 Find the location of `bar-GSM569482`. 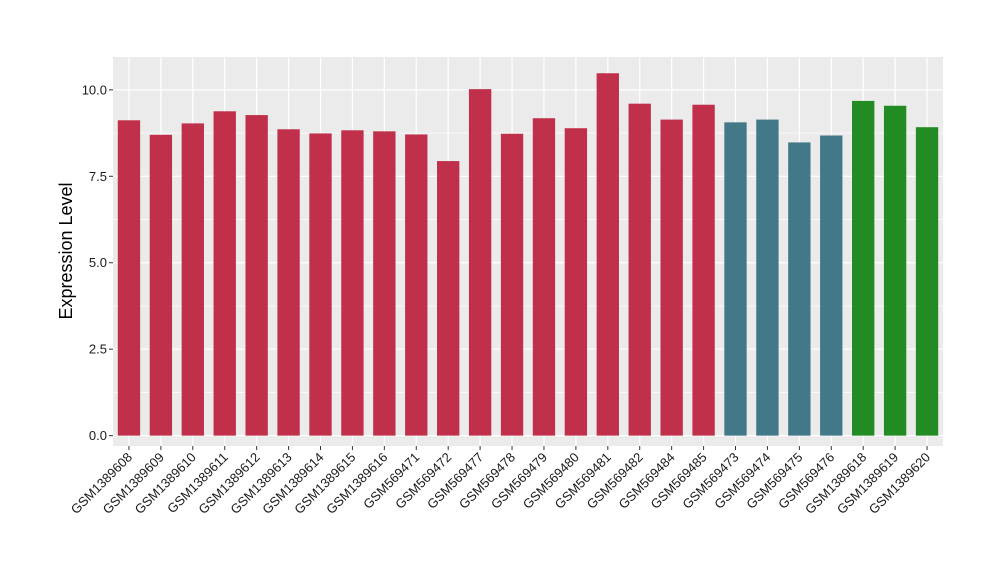

bar-GSM569482 is located at coordinates (639, 269).